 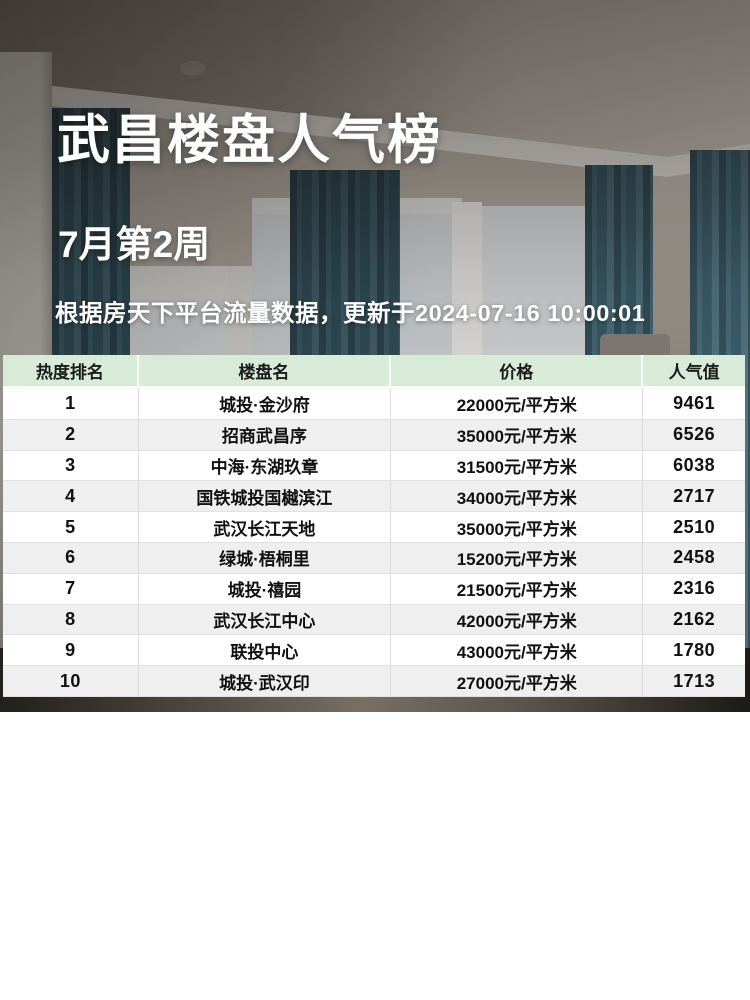 What do you see at coordinates (71, 527) in the screenshot?
I see `rank-cell: 5` at bounding box center [71, 527].